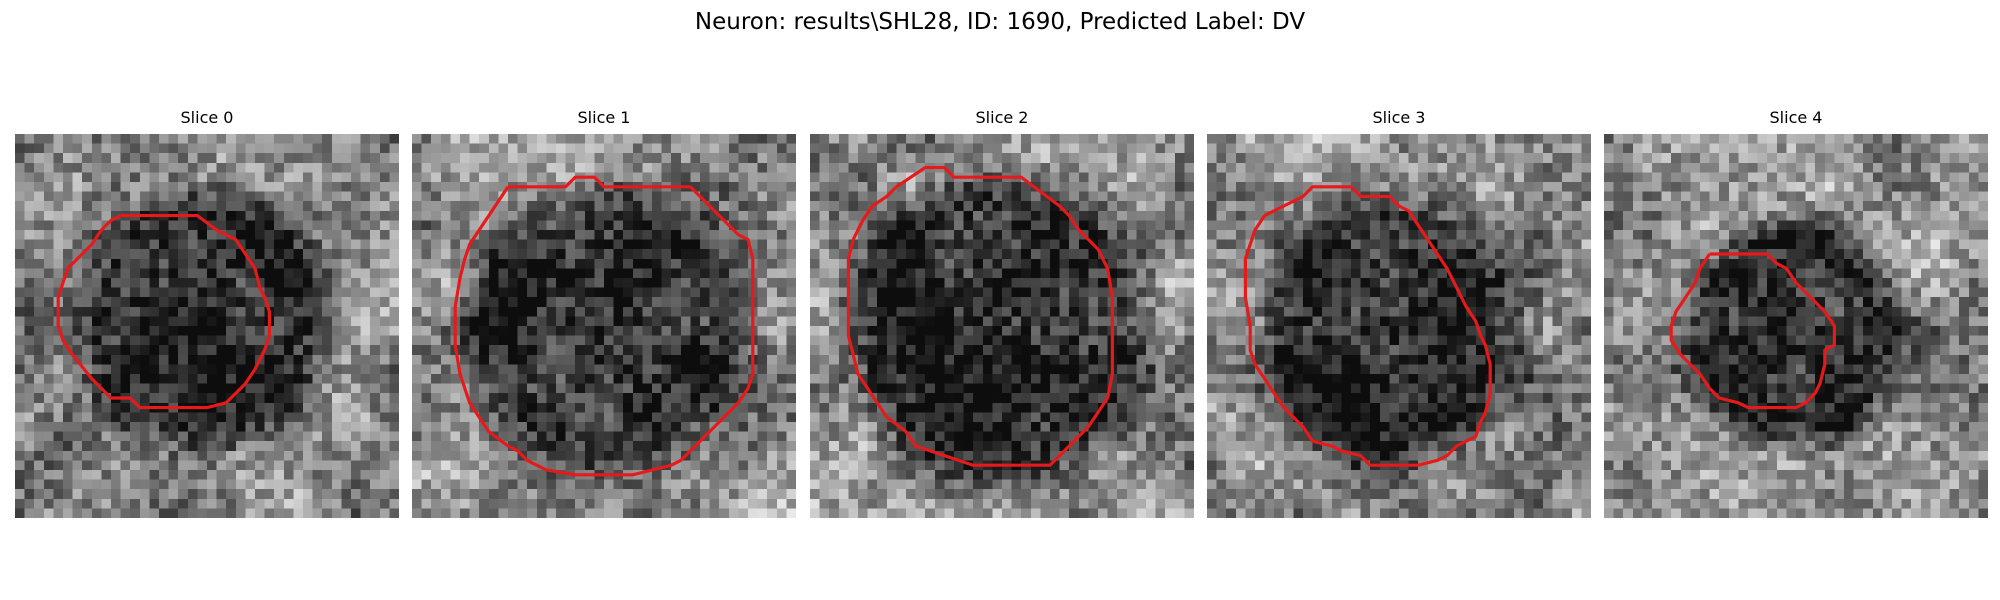 Image resolution: width=2000 pixels, height=600 pixels. I want to click on slice-title: Slice 2, so click(1002, 117).